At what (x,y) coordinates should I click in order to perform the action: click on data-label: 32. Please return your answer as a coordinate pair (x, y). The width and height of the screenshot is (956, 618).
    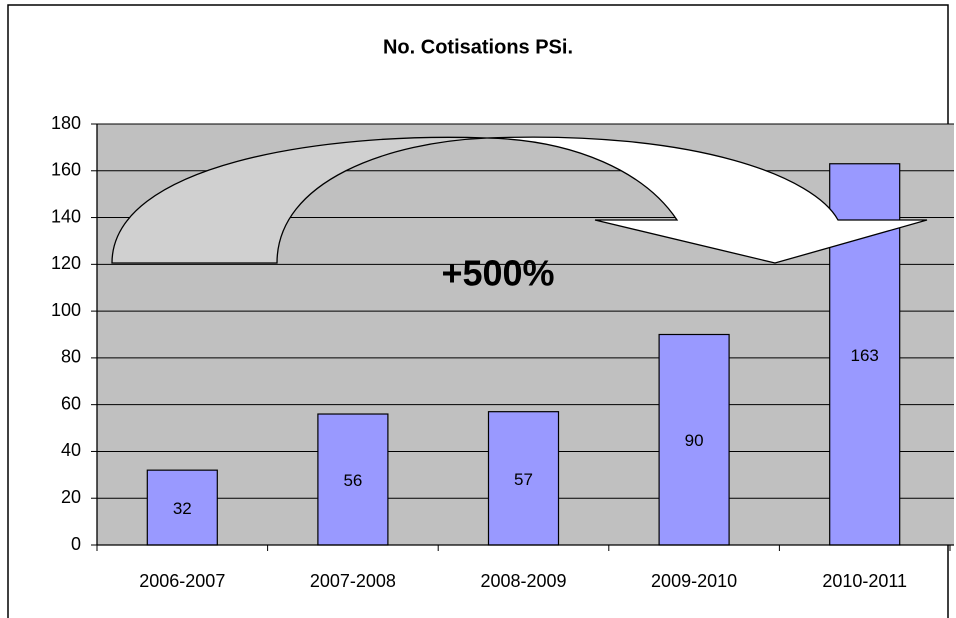
    Looking at the image, I should click on (182, 508).